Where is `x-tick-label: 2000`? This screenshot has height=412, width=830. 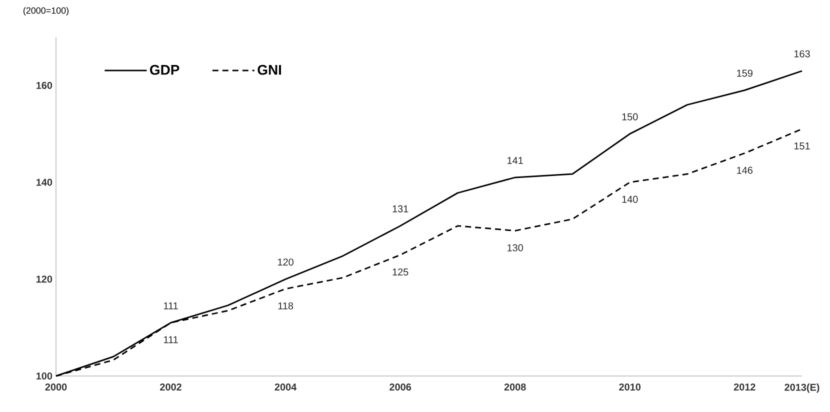
x-tick-label: 2000 is located at coordinates (56, 387).